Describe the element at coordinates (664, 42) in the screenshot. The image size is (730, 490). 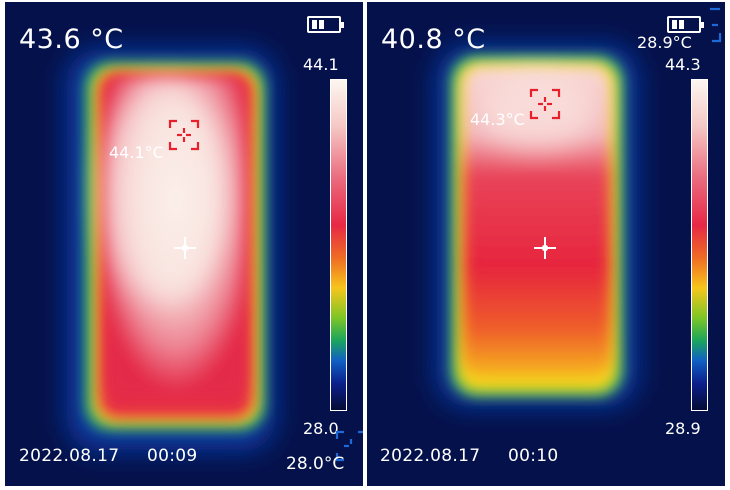
I see `cold-spot-label: 28.9°C` at that location.